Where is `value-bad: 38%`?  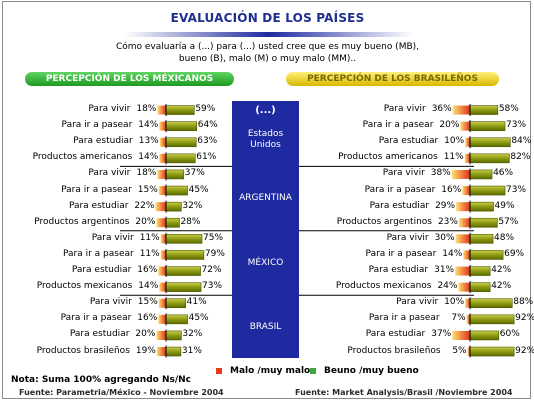 value-bad: 38% is located at coordinates (440, 173).